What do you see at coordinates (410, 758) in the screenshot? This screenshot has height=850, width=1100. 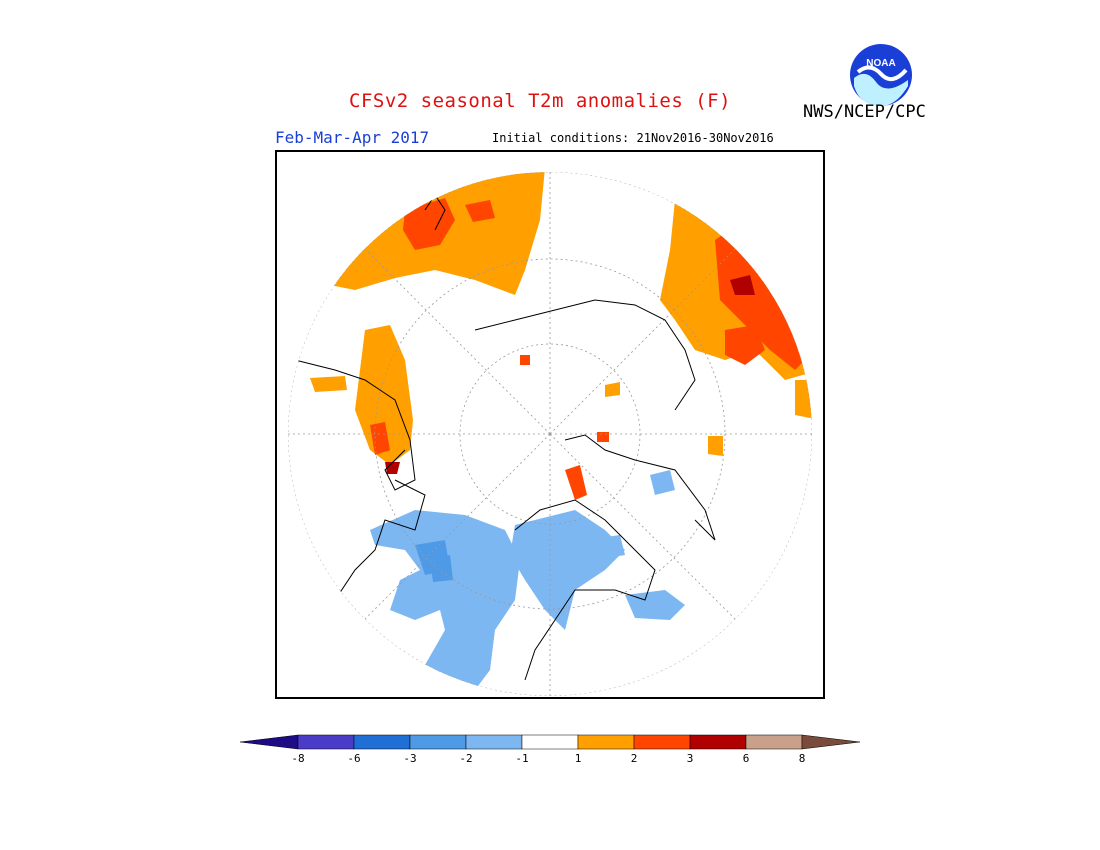 I see `colorbar-tick: -3` at bounding box center [410, 758].